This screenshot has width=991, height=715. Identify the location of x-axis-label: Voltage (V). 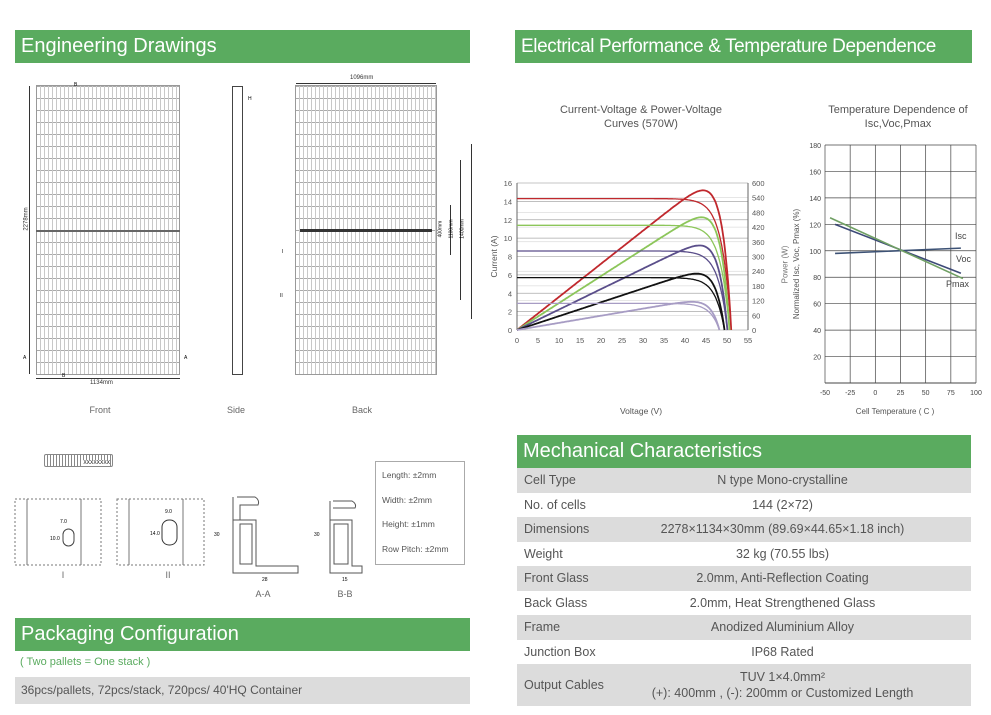
(641, 411).